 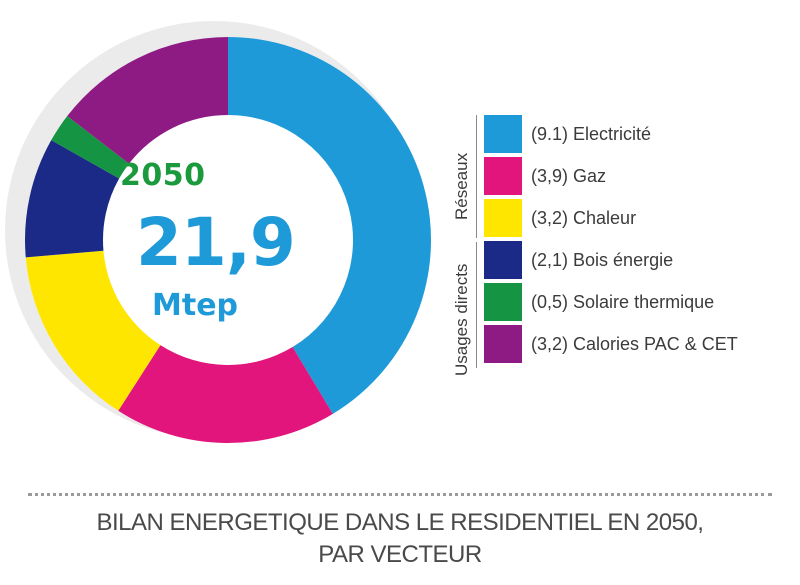 What do you see at coordinates (216, 242) in the screenshot?
I see `center-total-value: 21,9` at bounding box center [216, 242].